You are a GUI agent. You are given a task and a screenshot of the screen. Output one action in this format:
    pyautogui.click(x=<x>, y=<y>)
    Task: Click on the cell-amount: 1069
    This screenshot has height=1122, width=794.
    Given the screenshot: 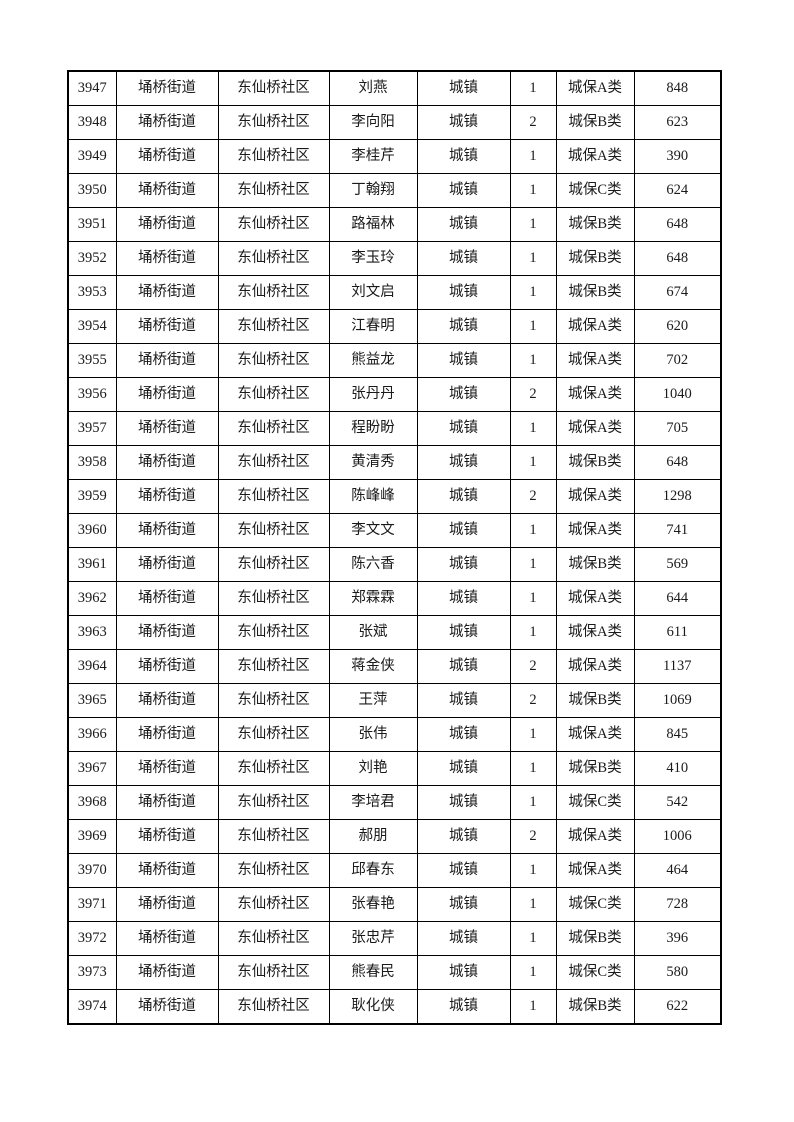 What is the action you would take?
    pyautogui.click(x=677, y=700)
    